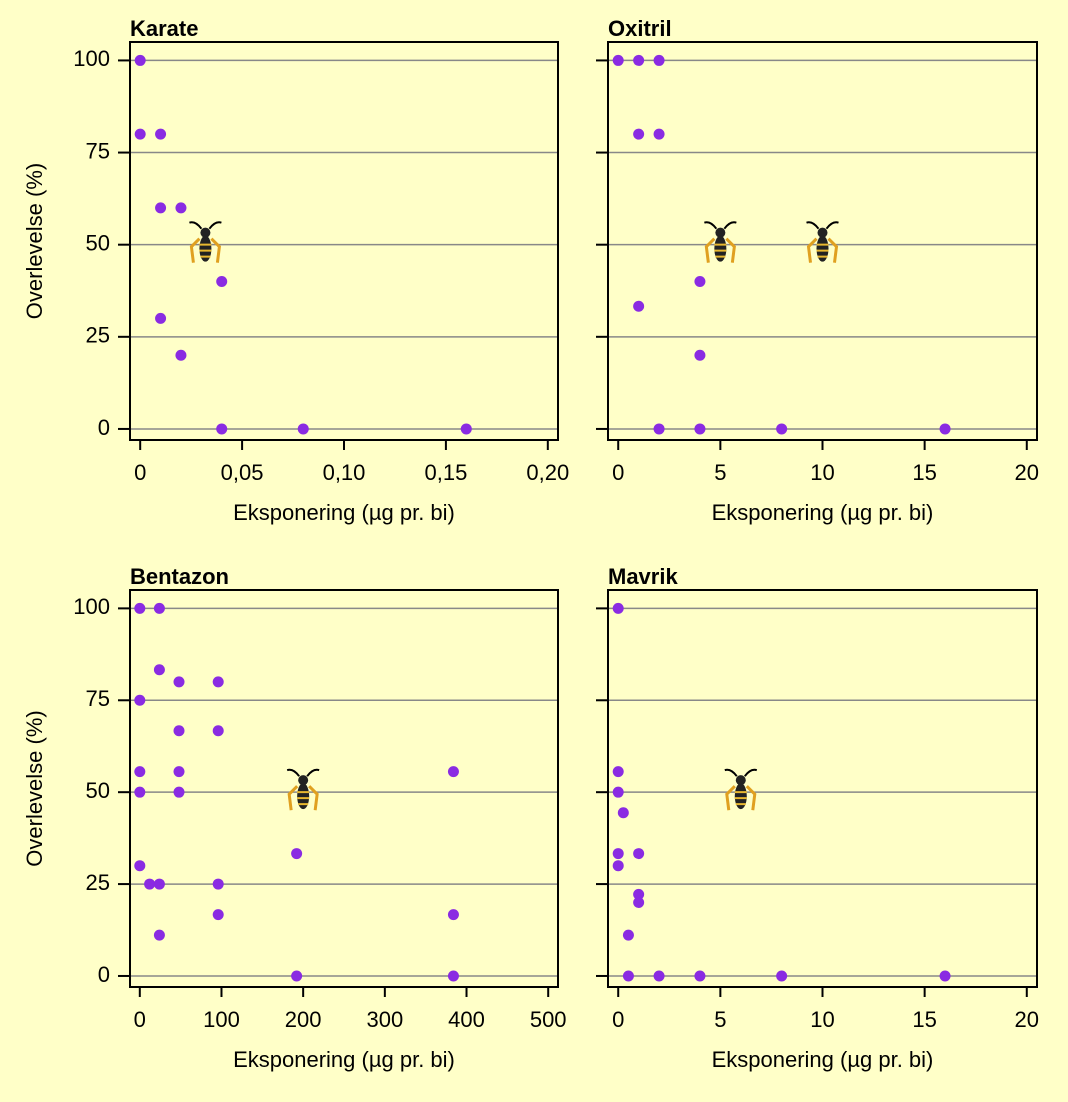 Image resolution: width=1068 pixels, height=1102 pixels. What do you see at coordinates (34, 788) in the screenshot?
I see `y-axis-label: Overlevelse (%)` at bounding box center [34, 788].